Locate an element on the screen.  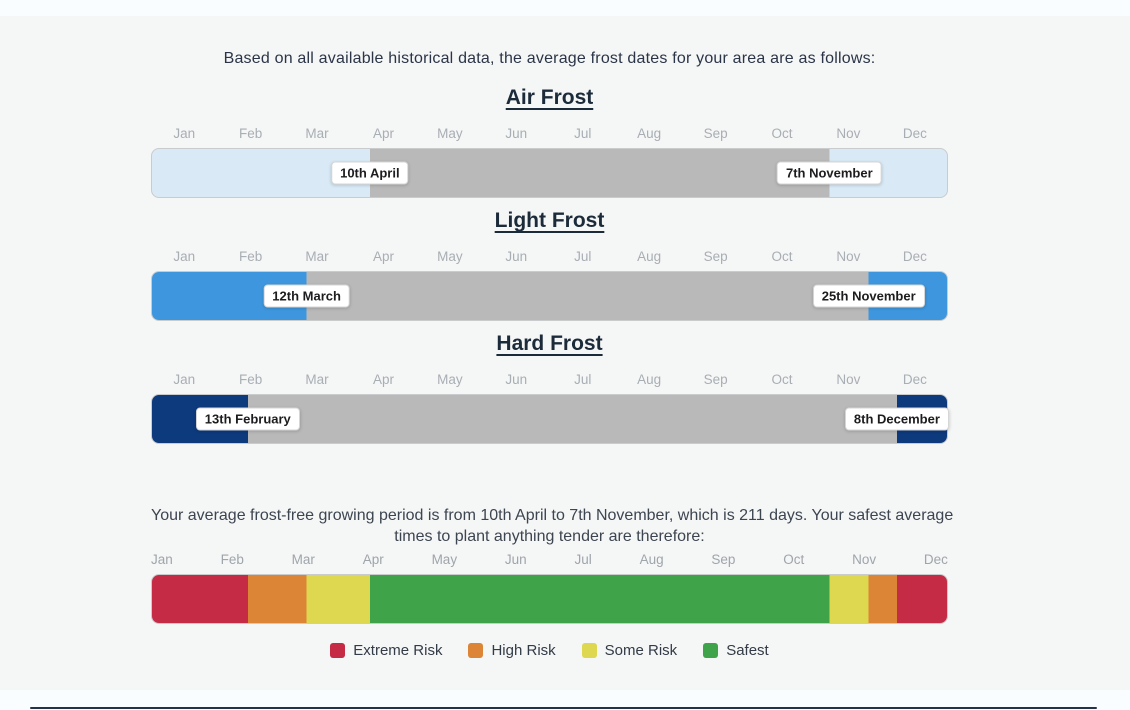
hard-frost-end-date-label: 8th December is located at coordinates (896, 419).